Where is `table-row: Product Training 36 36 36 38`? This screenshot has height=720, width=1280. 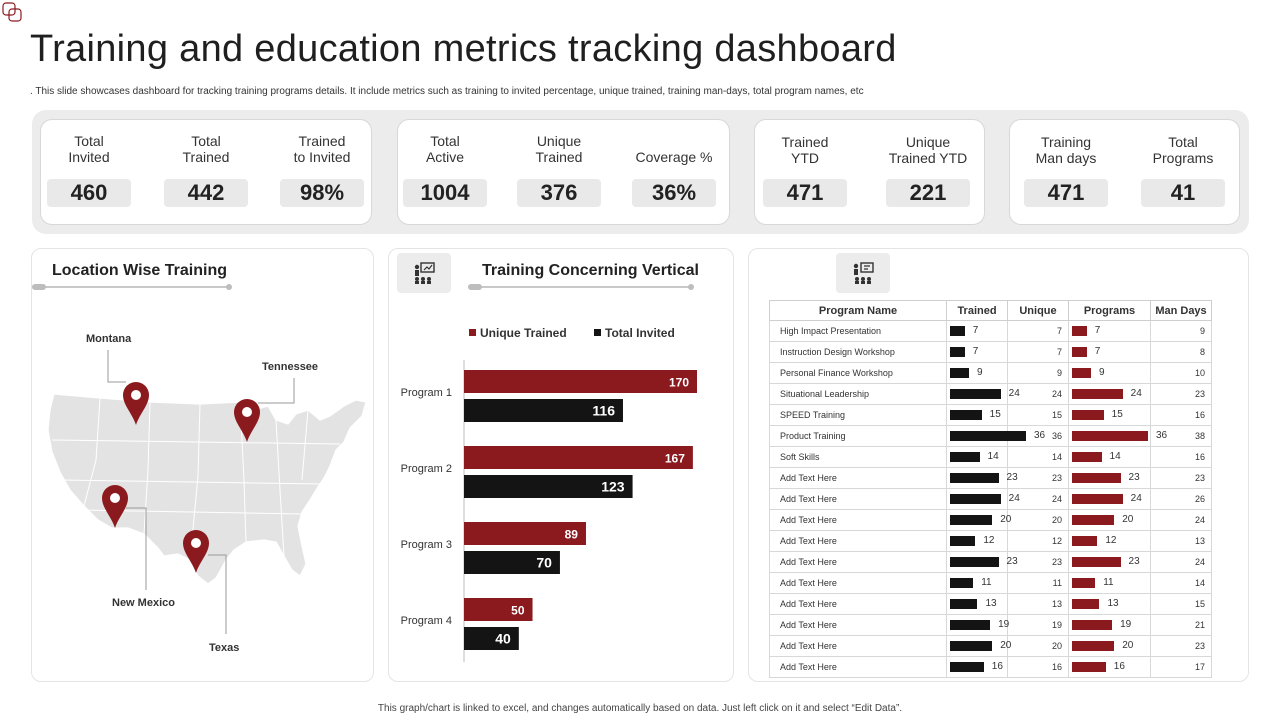 table-row: Product Training 36 36 36 38 is located at coordinates (990, 436).